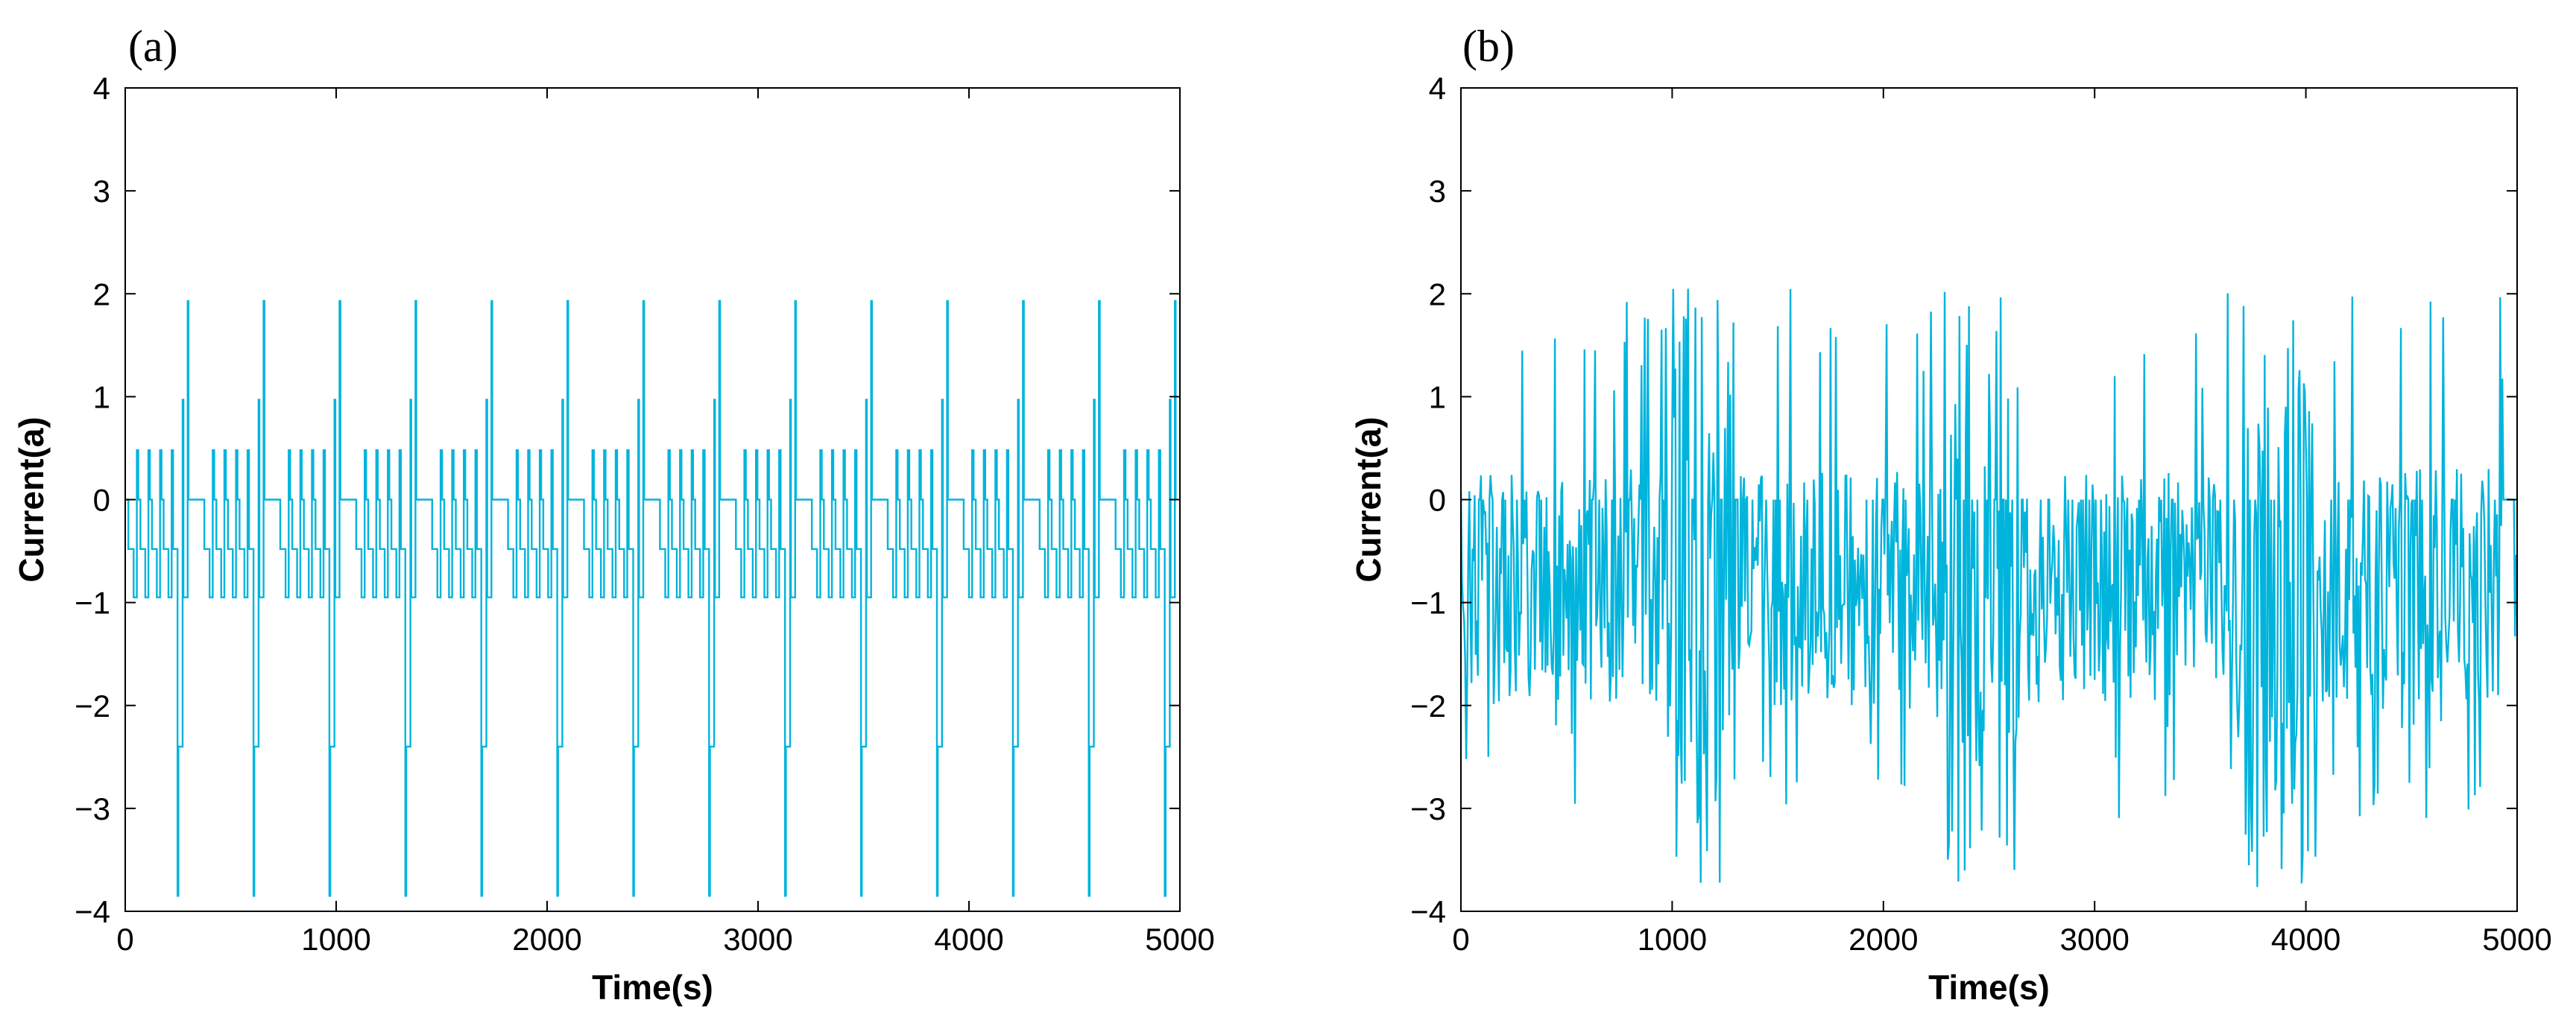  What do you see at coordinates (153, 47) in the screenshot?
I see `panel-label: (a)` at bounding box center [153, 47].